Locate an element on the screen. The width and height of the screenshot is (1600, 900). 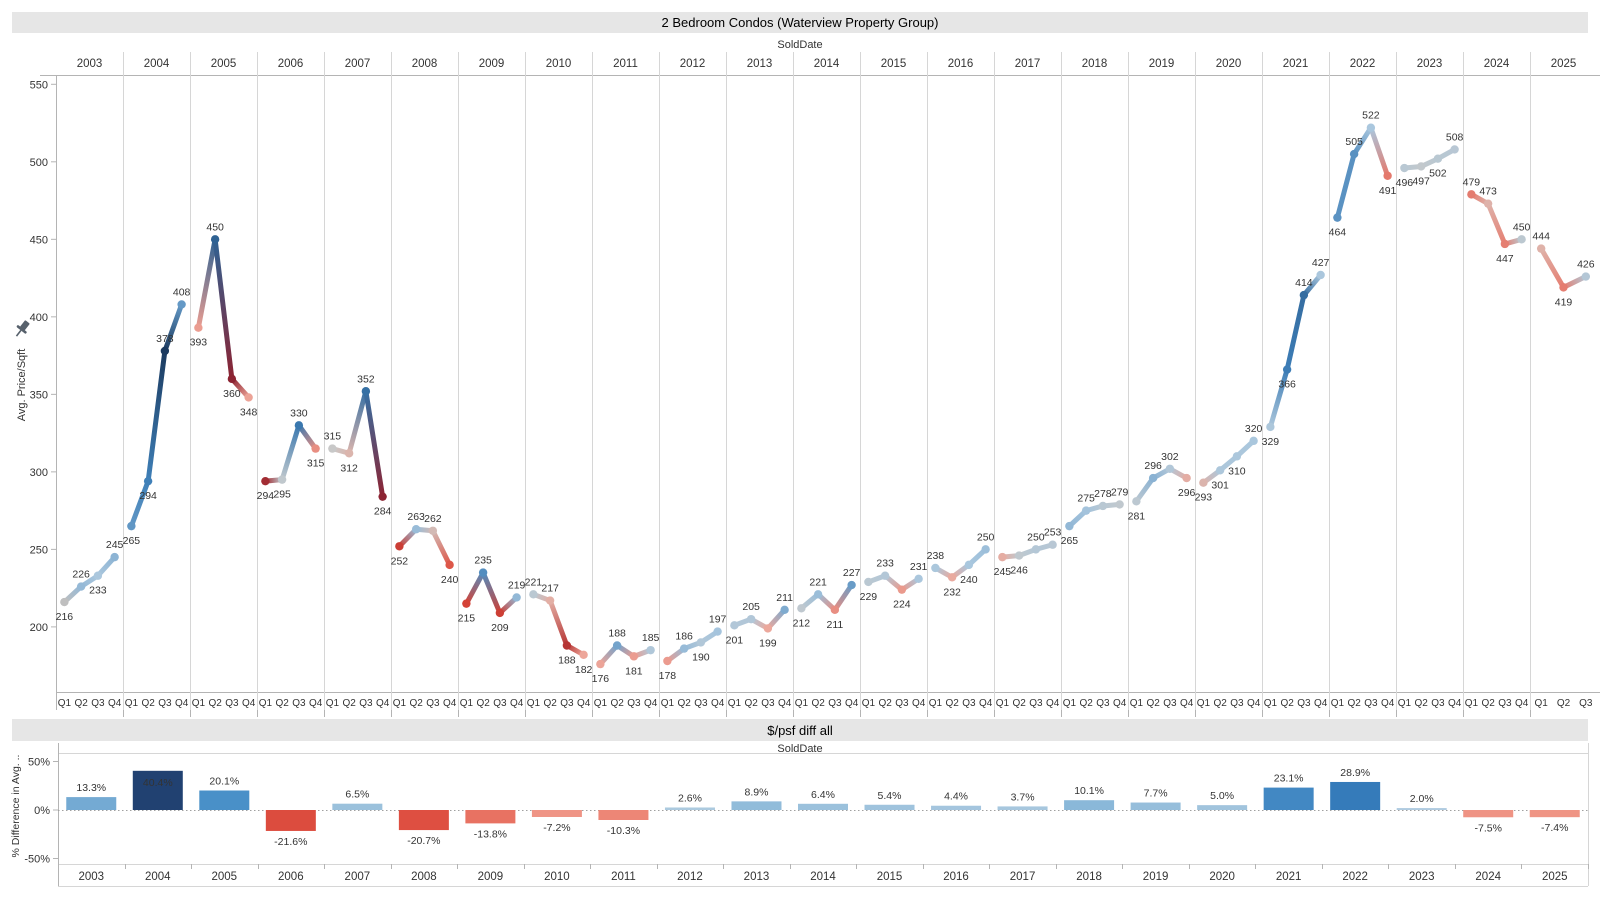
pin-icon is located at coordinates (22, 329).